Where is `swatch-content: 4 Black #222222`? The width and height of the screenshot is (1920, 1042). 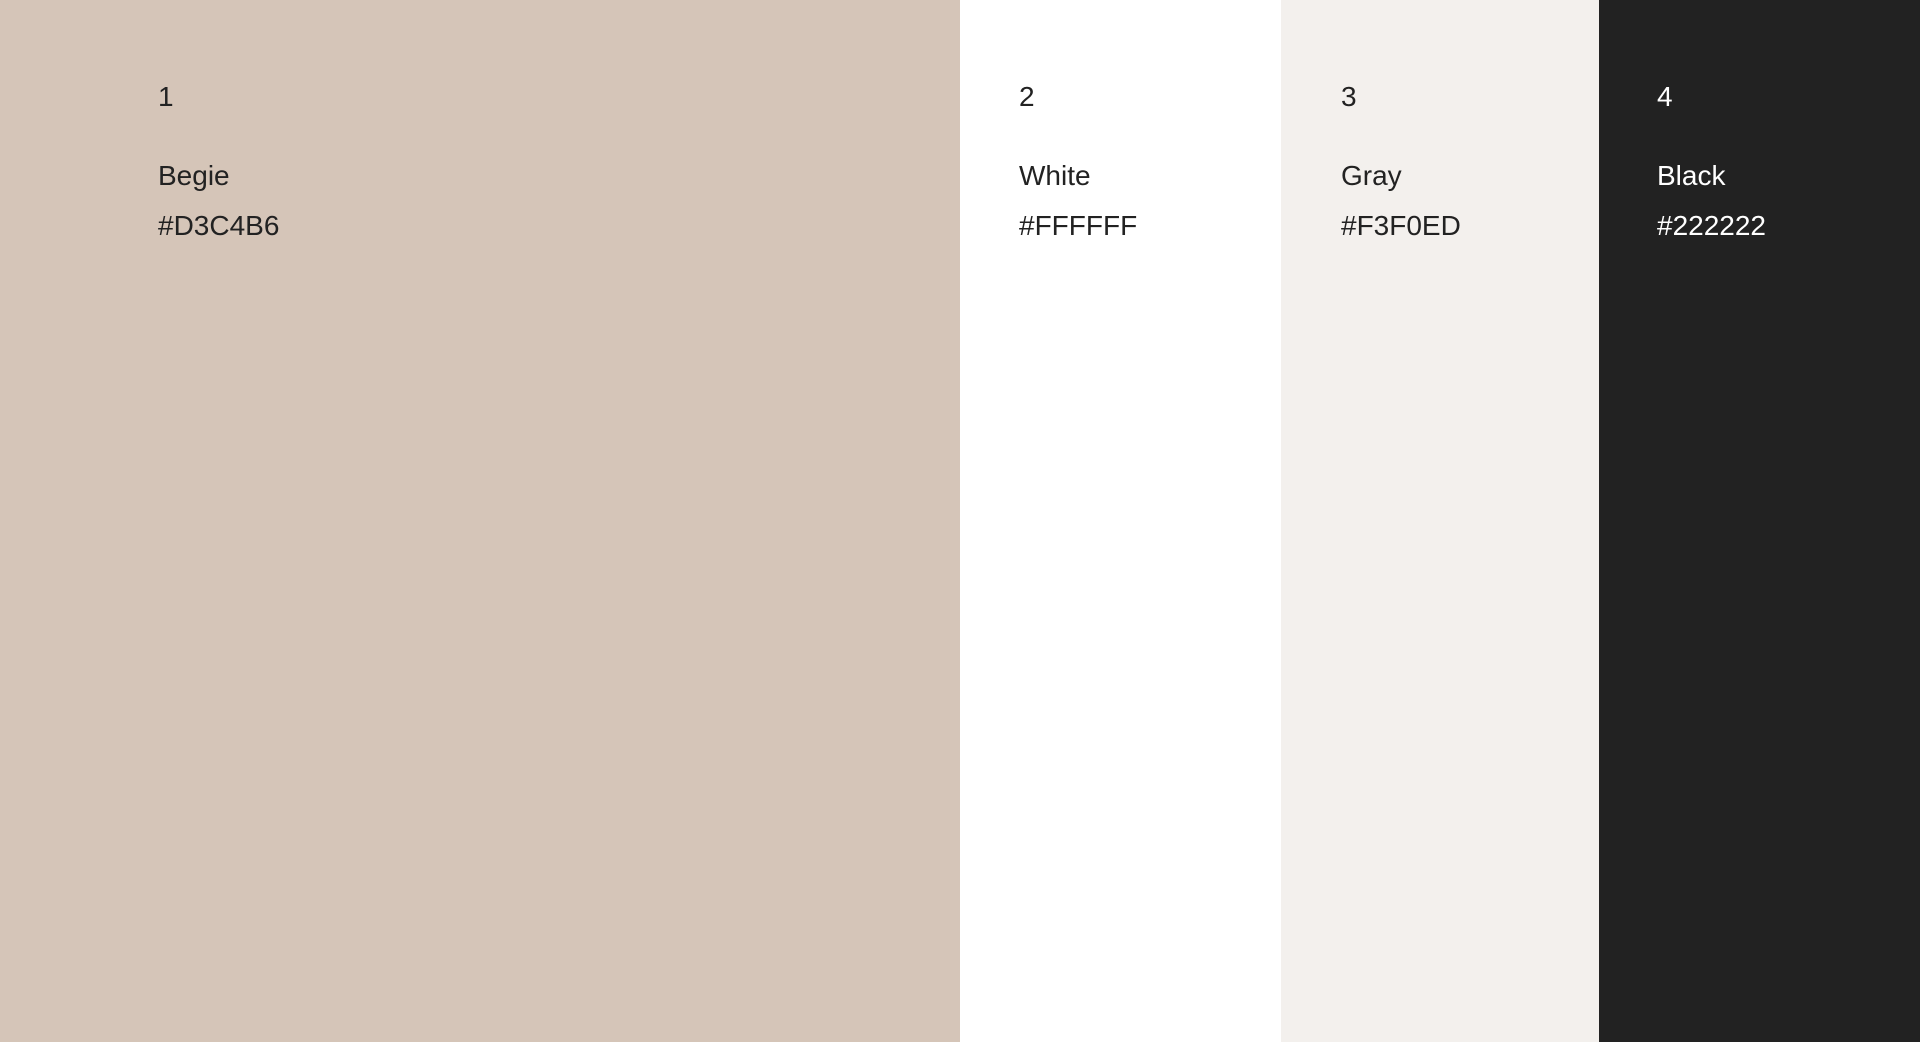
swatch-content: 4 Black #222222 is located at coordinates (1759, 161).